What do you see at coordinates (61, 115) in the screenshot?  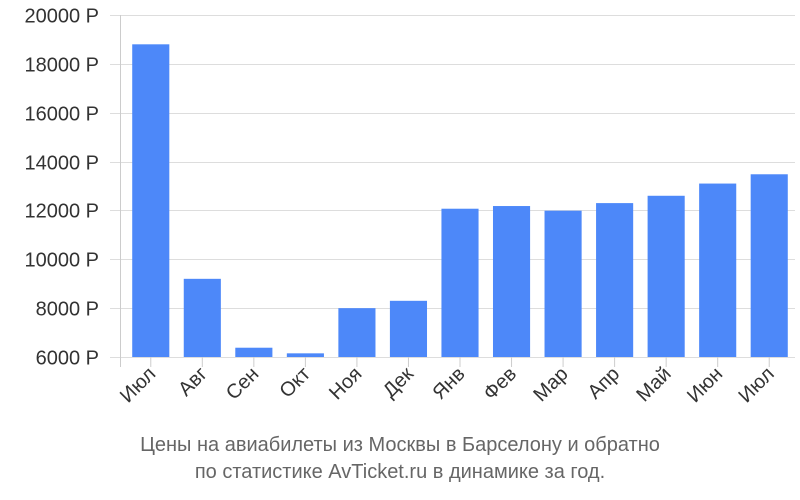 I see `y-tick-label: 16000 Р` at bounding box center [61, 115].